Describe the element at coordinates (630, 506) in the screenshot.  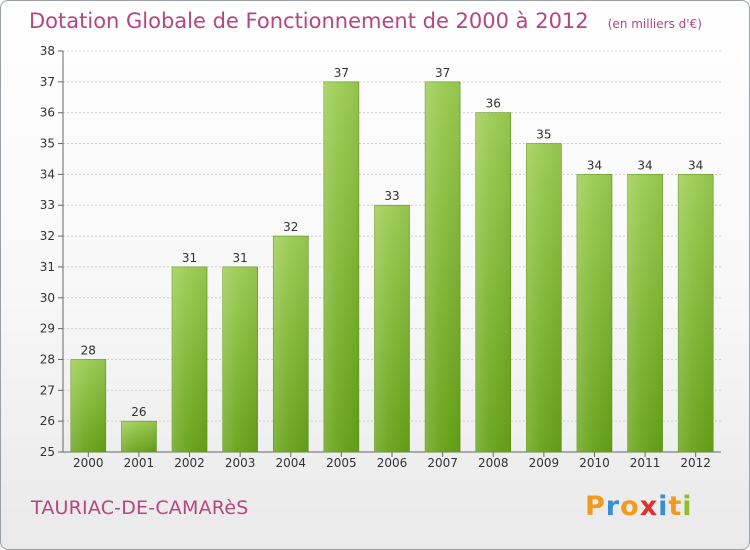
I see `logo-letter: o` at that location.